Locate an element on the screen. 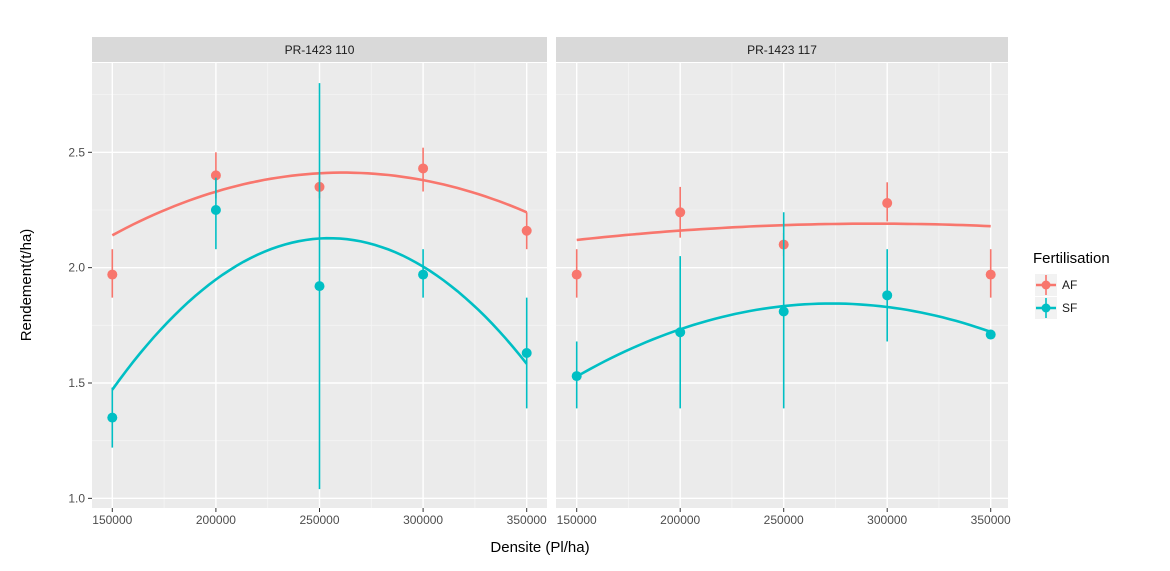  legend-title: Fertilisation is located at coordinates (1071, 258).